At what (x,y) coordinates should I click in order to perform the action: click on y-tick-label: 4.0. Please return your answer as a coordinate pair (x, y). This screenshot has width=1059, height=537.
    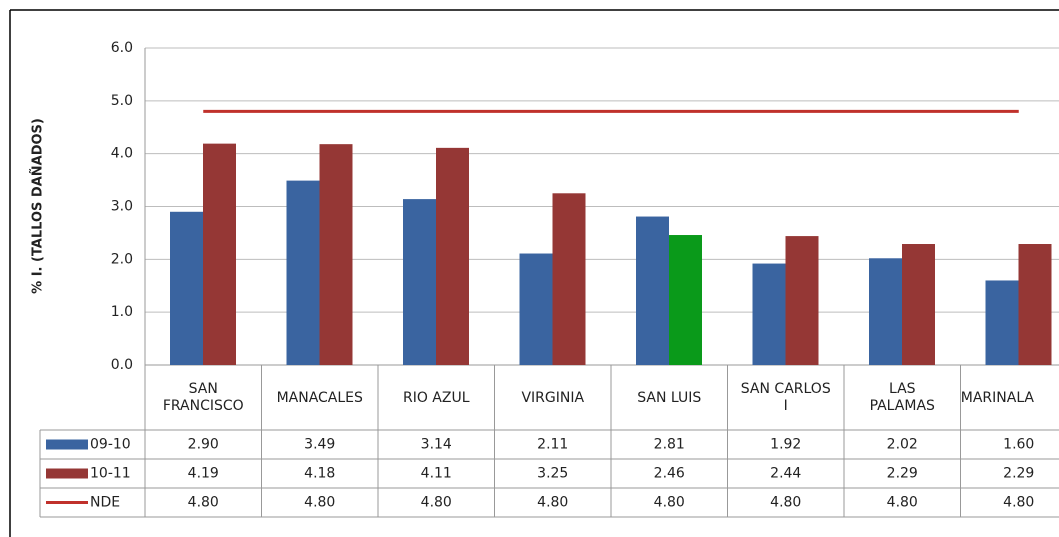
    Looking at the image, I should click on (122, 154).